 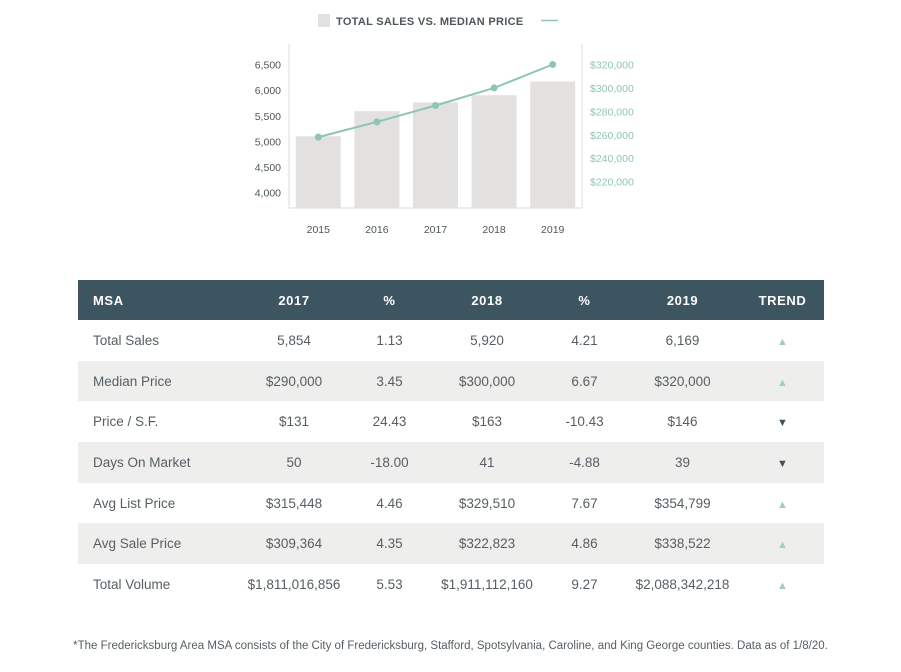 I want to click on chart-legend: TOTAL SALES VS. MEDIAN PRICE, so click(x=438, y=21).